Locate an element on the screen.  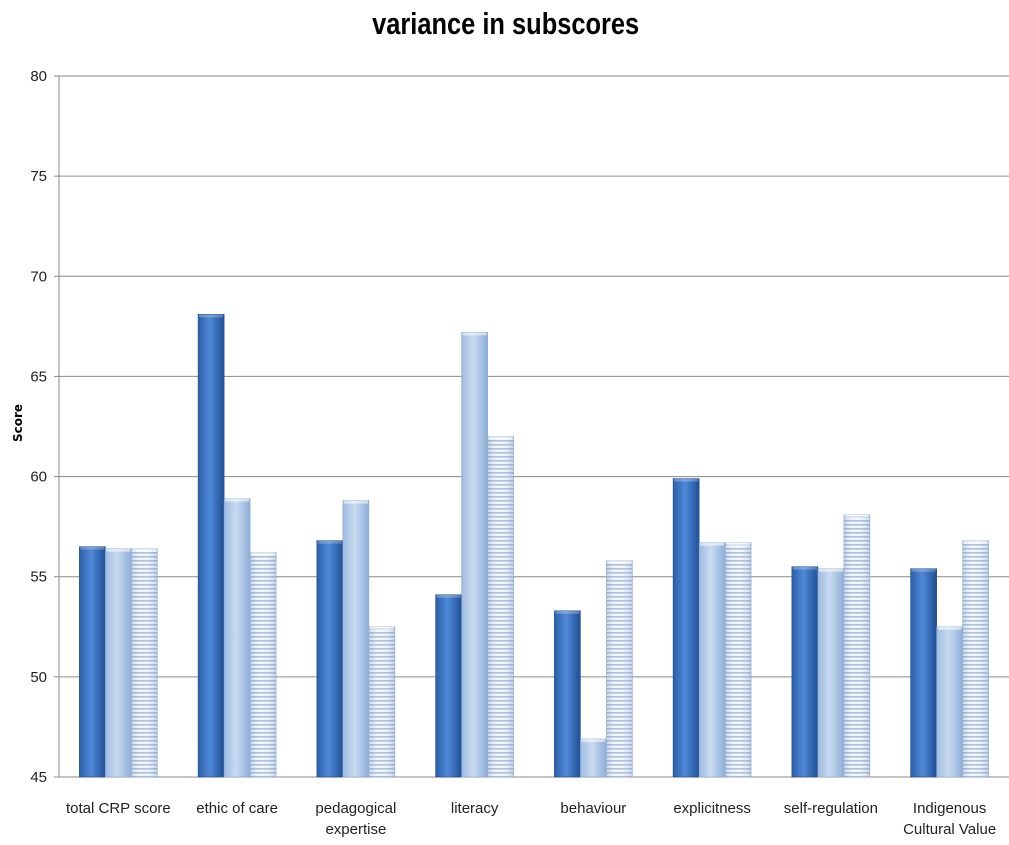
x-tick-label: literacy is located at coordinates (475, 808).